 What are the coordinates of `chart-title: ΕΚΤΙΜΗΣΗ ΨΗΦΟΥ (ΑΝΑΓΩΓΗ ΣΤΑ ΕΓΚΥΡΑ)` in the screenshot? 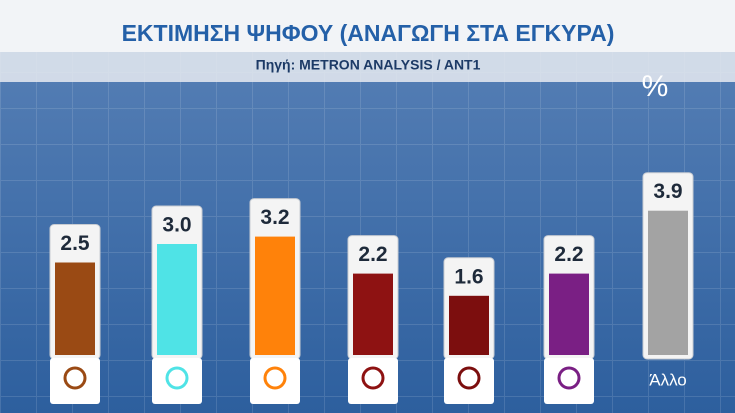 It's located at (368, 33).